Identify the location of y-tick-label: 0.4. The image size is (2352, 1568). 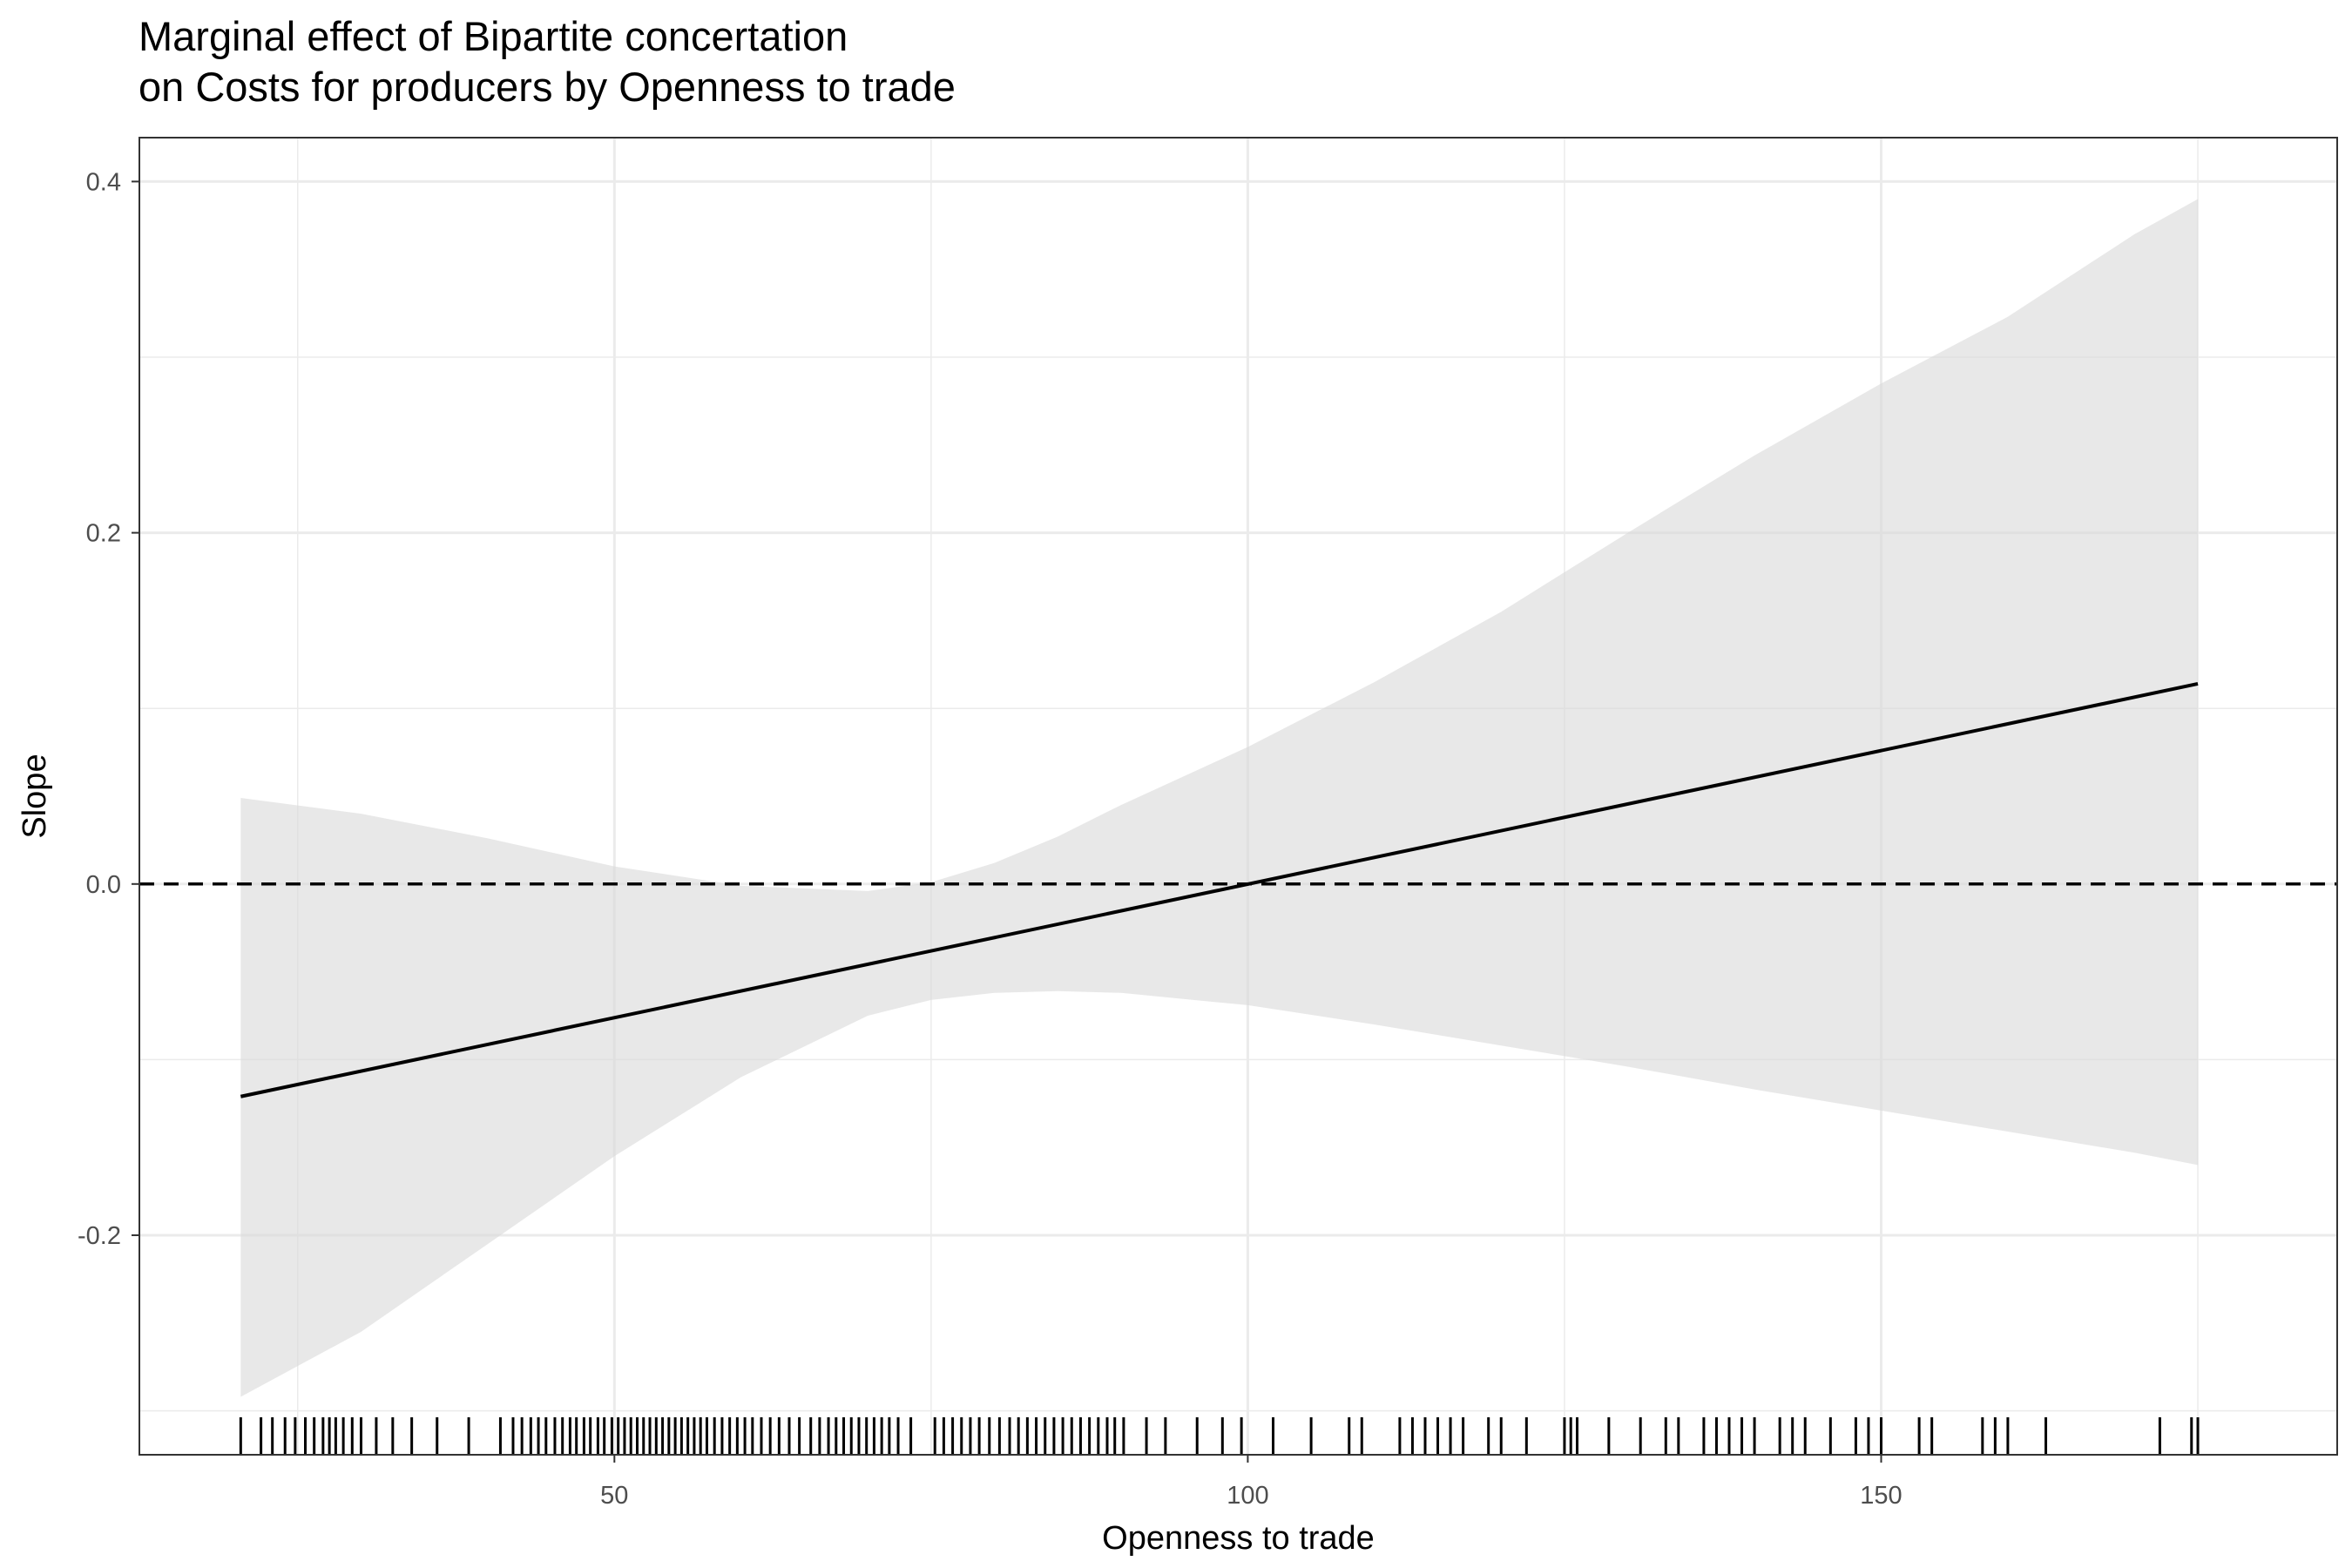
(103, 182).